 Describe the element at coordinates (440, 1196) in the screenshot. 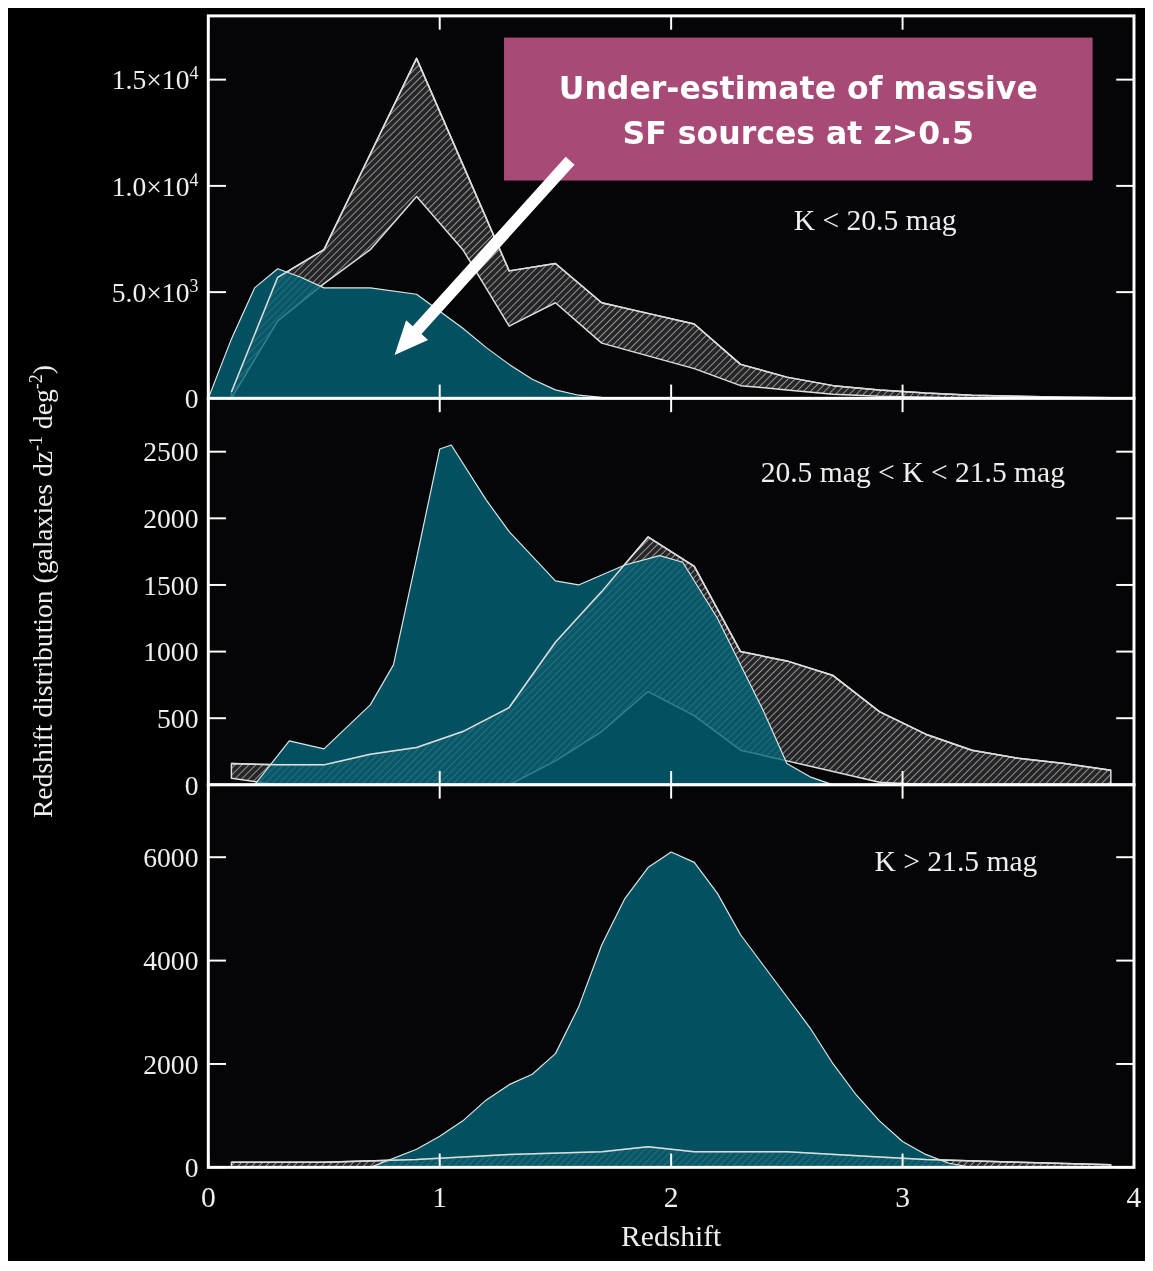

I see `x-tick-label: 1` at that location.